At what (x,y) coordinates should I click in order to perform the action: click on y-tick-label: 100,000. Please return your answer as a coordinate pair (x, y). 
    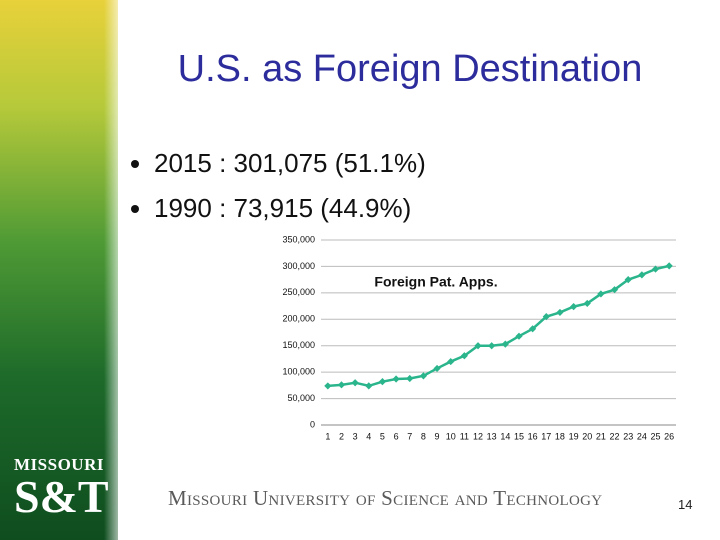
    Looking at the image, I should click on (298, 372).